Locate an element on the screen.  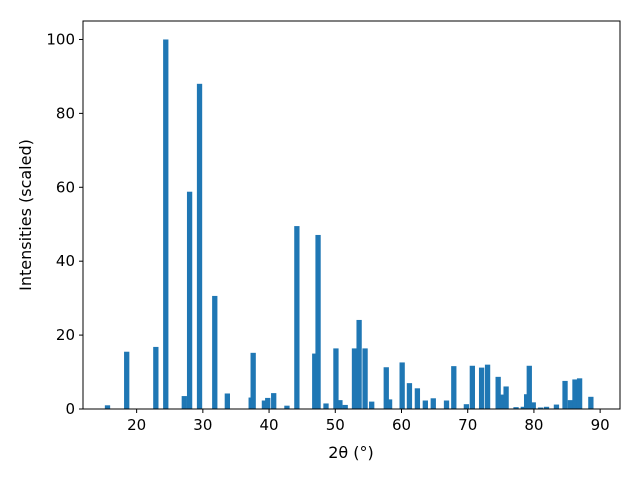
x-tick-label: 50 is located at coordinates (335, 425).